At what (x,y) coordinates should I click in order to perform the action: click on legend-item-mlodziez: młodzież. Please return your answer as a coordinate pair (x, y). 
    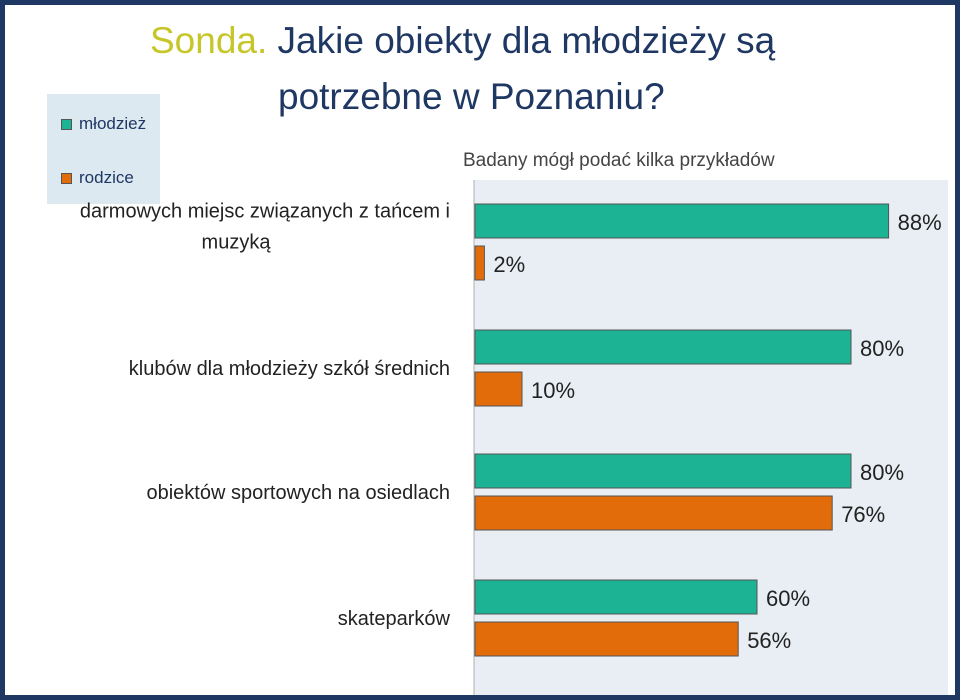
    Looking at the image, I should click on (103, 124).